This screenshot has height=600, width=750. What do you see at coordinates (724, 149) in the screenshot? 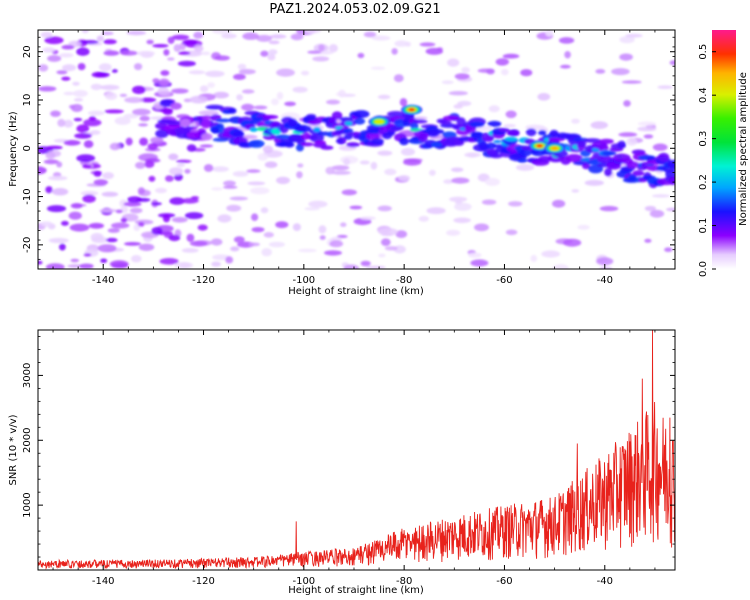
I see `colorbar-gradient` at bounding box center [724, 149].